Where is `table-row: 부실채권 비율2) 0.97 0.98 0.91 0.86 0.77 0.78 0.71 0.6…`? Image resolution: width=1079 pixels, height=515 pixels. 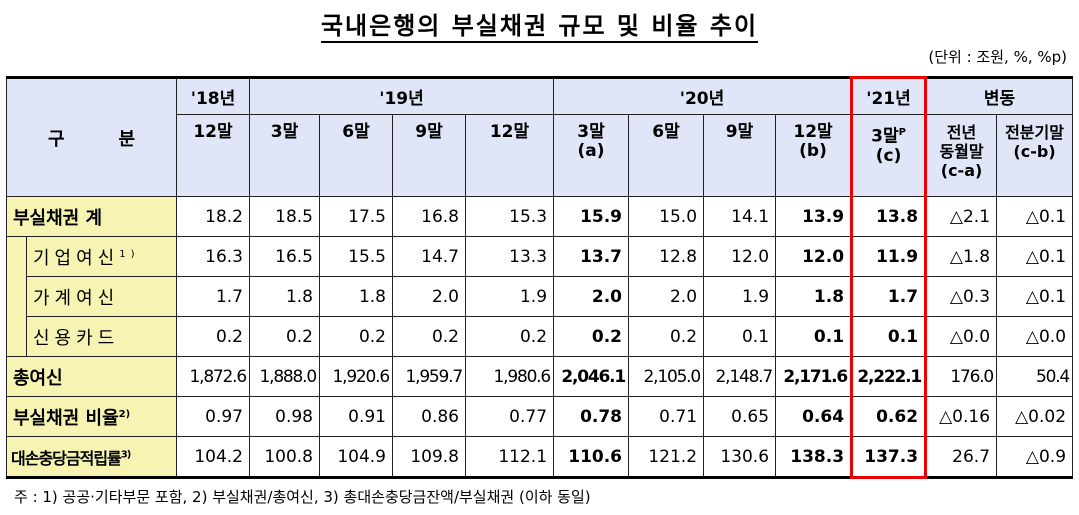 table-row: 부실채권 비율2) 0.97 0.98 0.91 0.86 0.77 0.78 0.71 0.6… is located at coordinates (540, 416).